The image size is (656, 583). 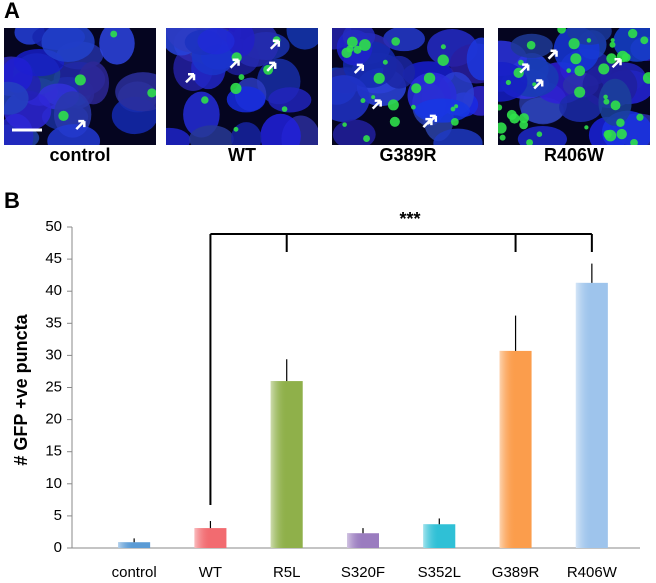 I want to click on x-tick-label: control, so click(x=134, y=572).